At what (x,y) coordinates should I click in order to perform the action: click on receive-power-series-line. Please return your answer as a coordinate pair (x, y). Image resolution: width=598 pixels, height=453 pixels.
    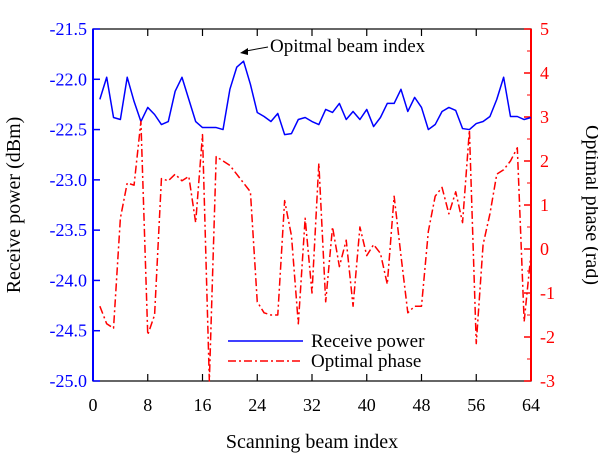
    Looking at the image, I should click on (315, 98).